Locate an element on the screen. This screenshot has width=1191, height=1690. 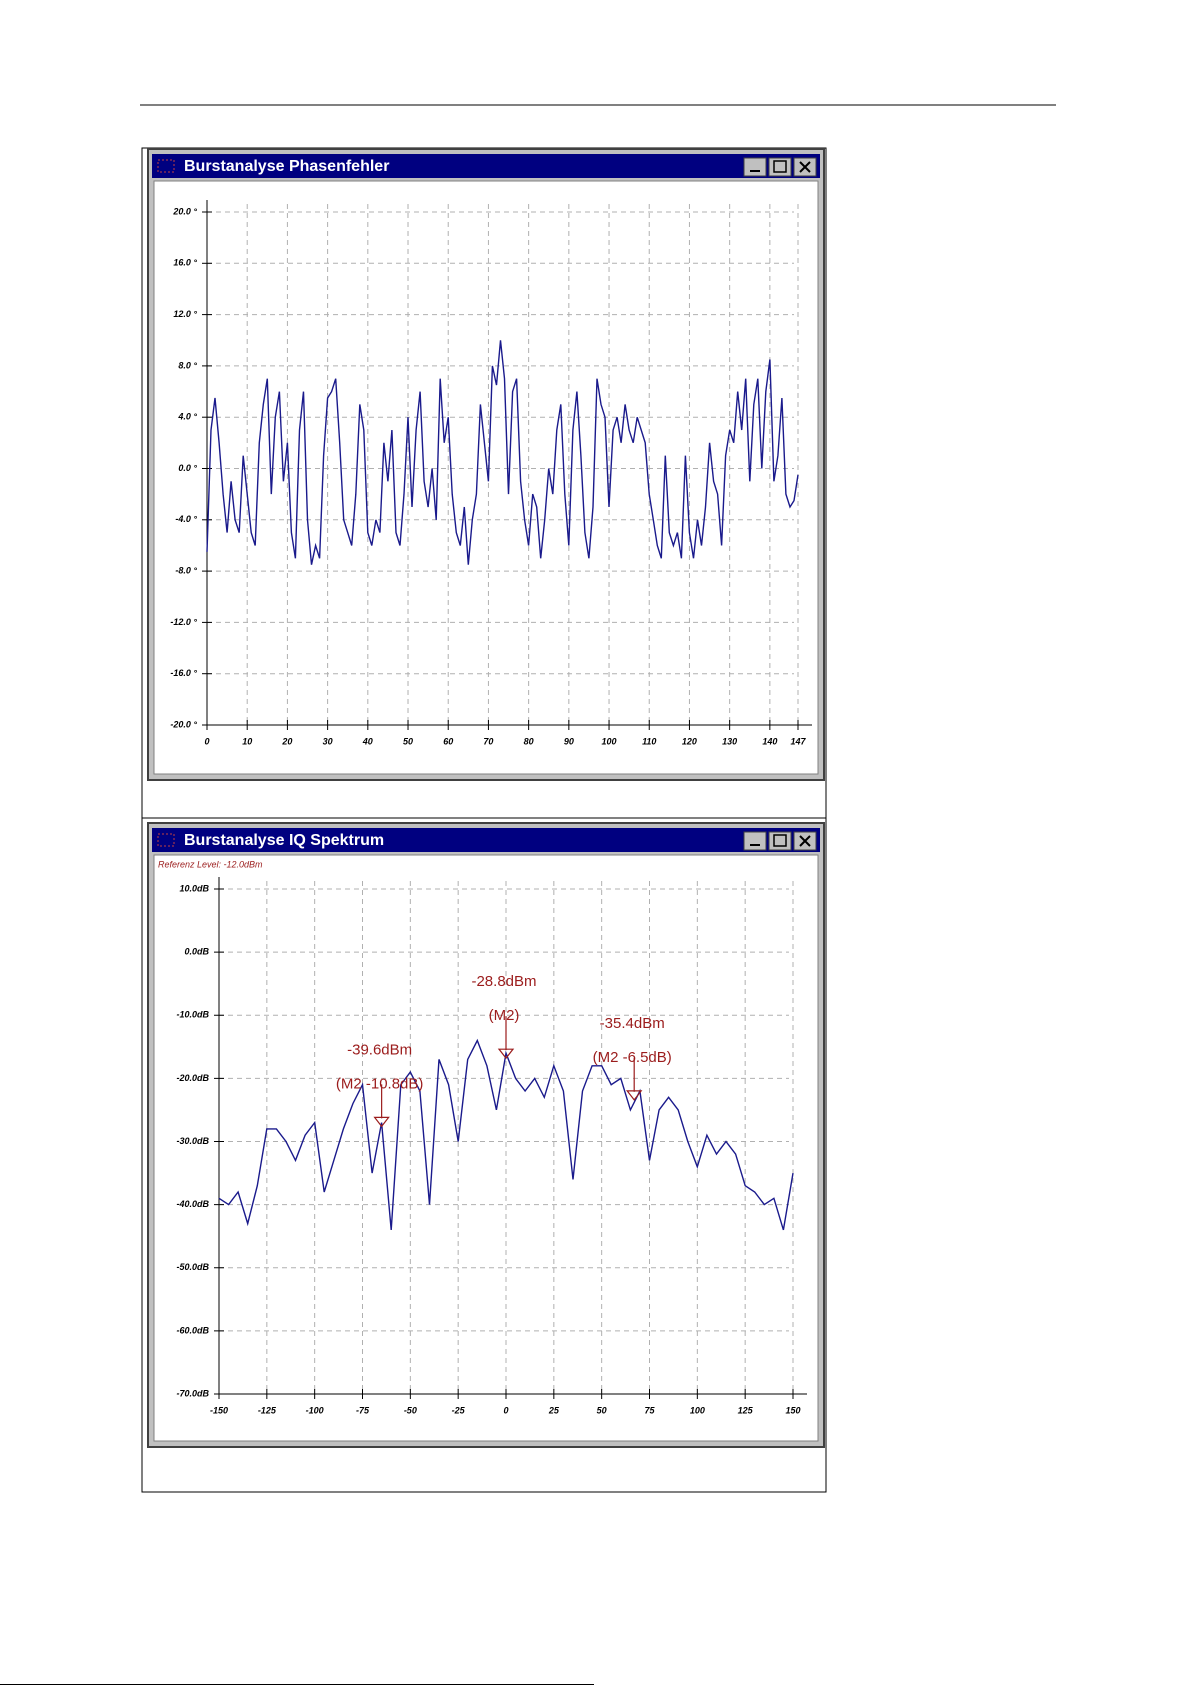
x-tick-label: 75 is located at coordinates (649, 1410).